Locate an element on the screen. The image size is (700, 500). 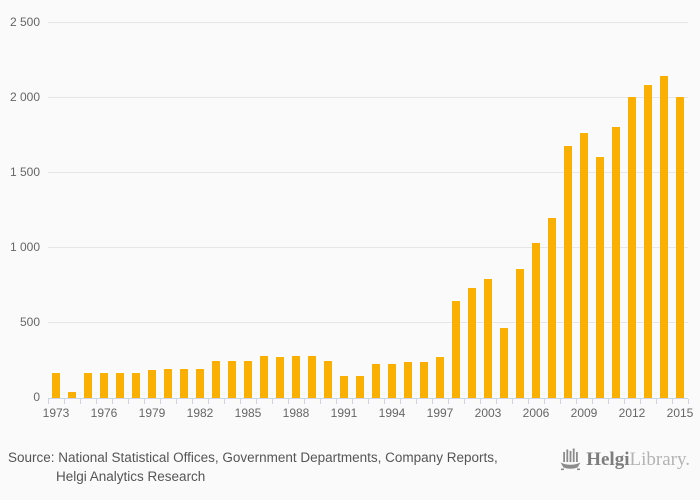
bar-2012 is located at coordinates (632, 247).